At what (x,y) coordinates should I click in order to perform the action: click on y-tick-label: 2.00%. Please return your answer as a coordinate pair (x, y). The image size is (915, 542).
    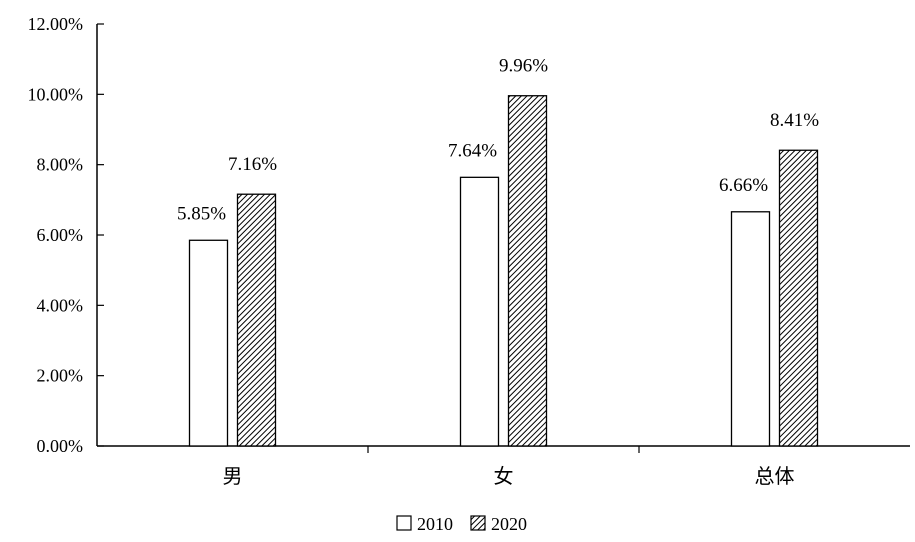
    Looking at the image, I should click on (60, 376).